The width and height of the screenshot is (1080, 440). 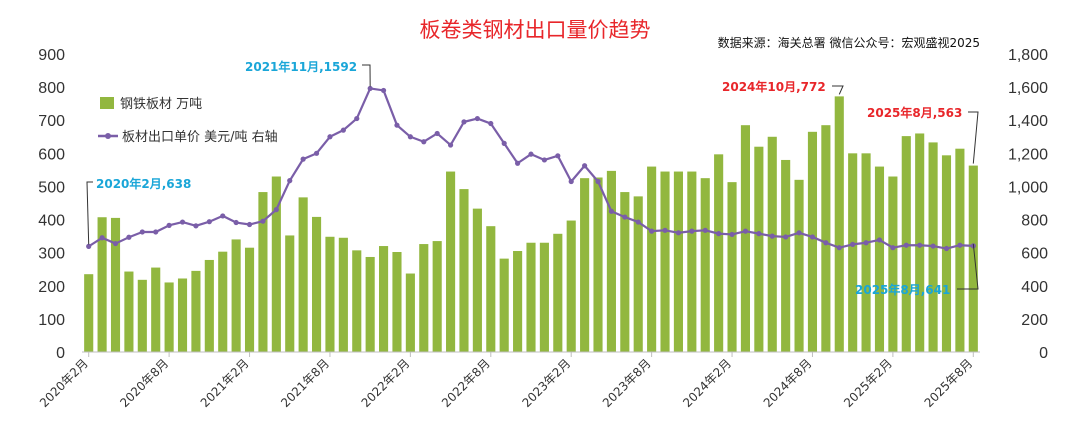 What do you see at coordinates (627, 383) in the screenshot?
I see `x-tick-label: 2023年8月` at bounding box center [627, 383].